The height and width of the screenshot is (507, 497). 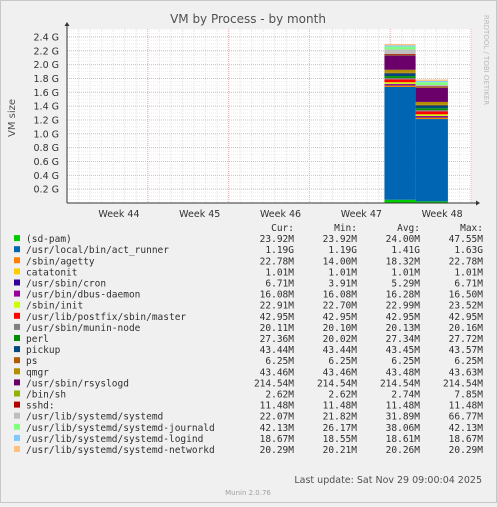 What do you see at coordinates (345, 228) in the screenshot?
I see `legend-column-header: Min:` at bounding box center [345, 228].